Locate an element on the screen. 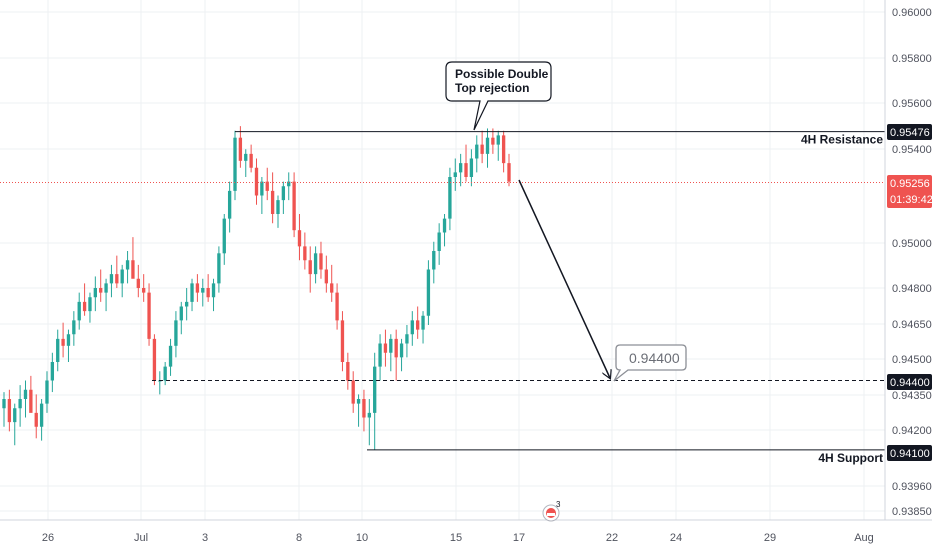  time-tick-label: Aug is located at coordinates (864, 538).